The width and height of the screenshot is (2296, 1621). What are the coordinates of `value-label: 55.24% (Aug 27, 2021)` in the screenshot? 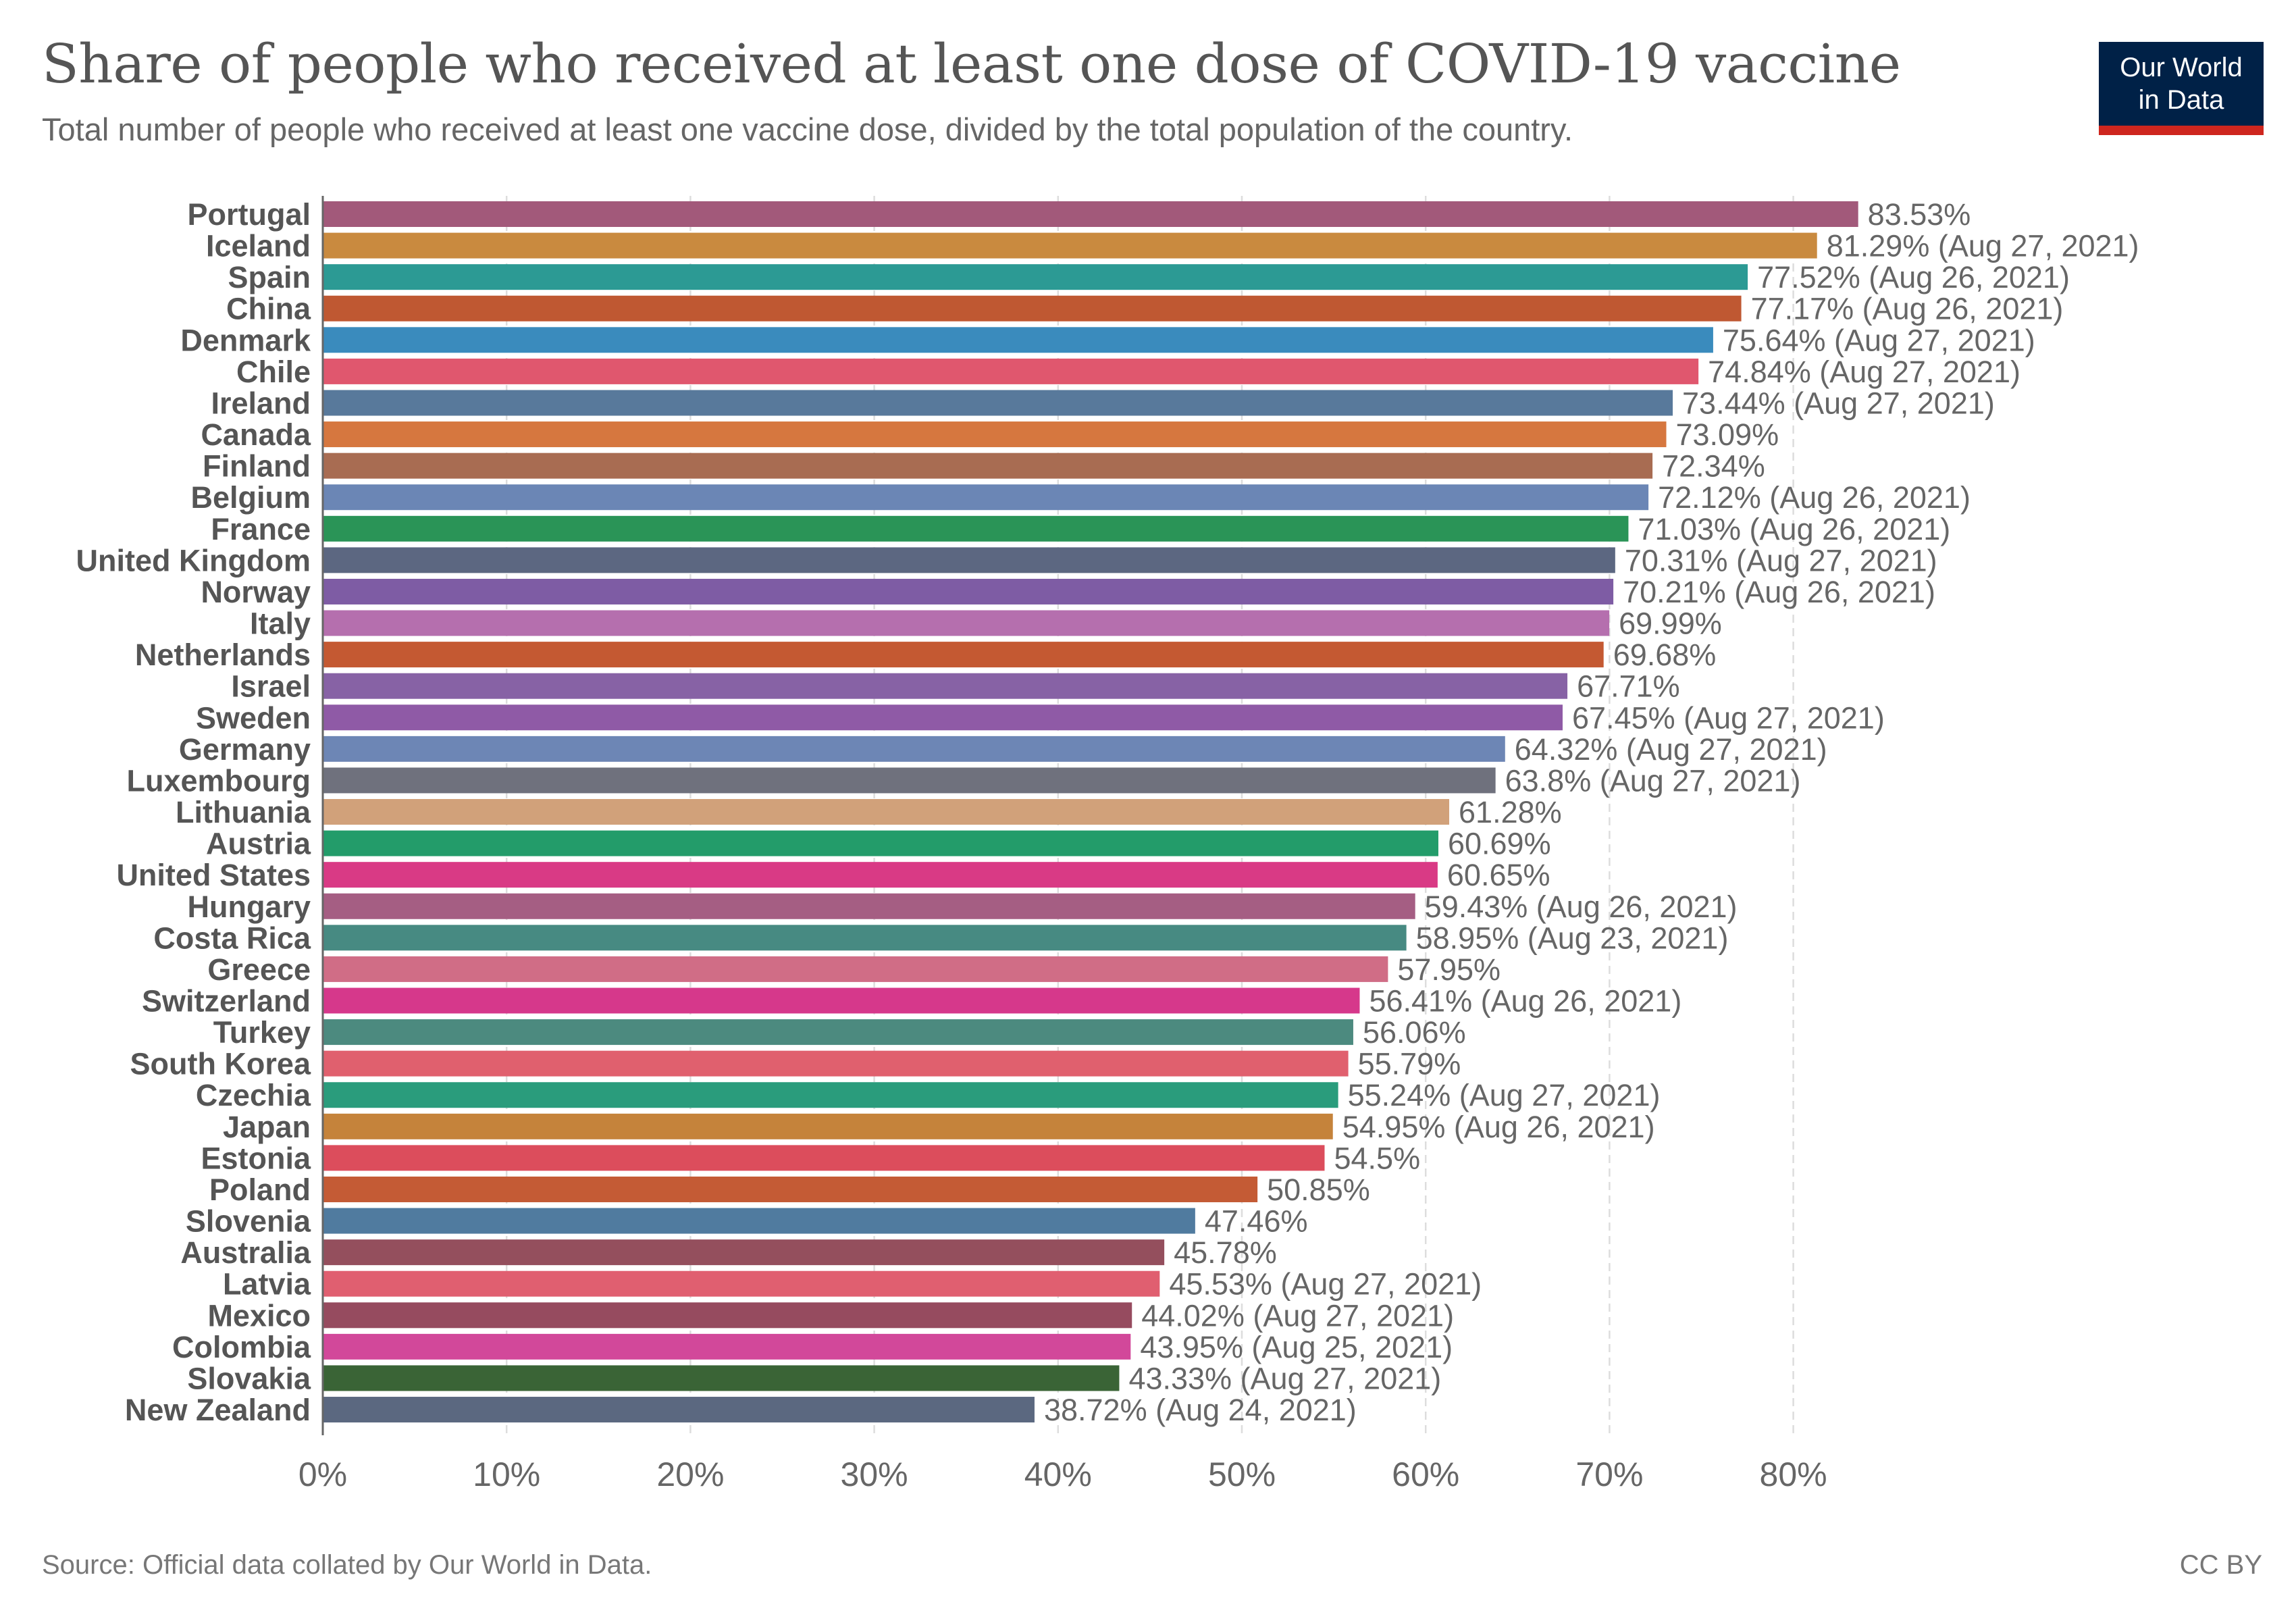 It's located at (1505, 1095).